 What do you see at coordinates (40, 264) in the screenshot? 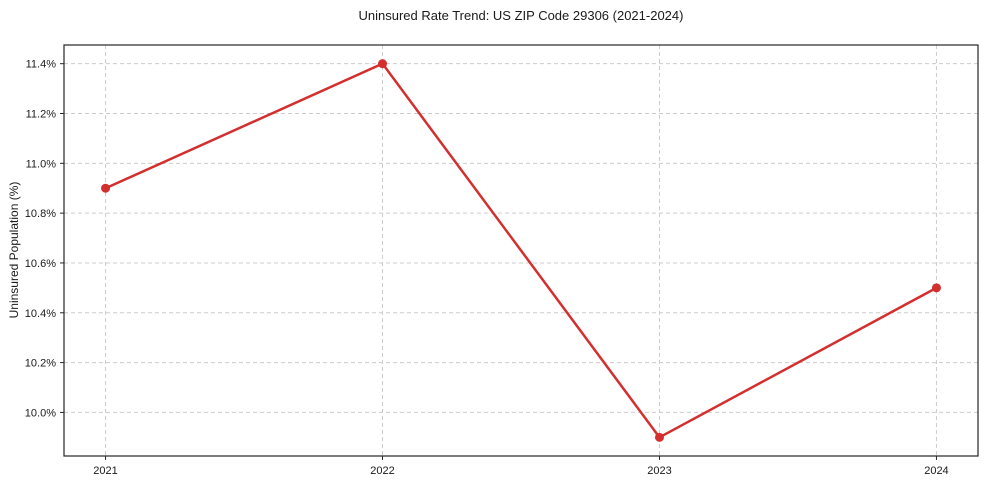
I see `y-tick-label: 10.6%` at bounding box center [40, 264].